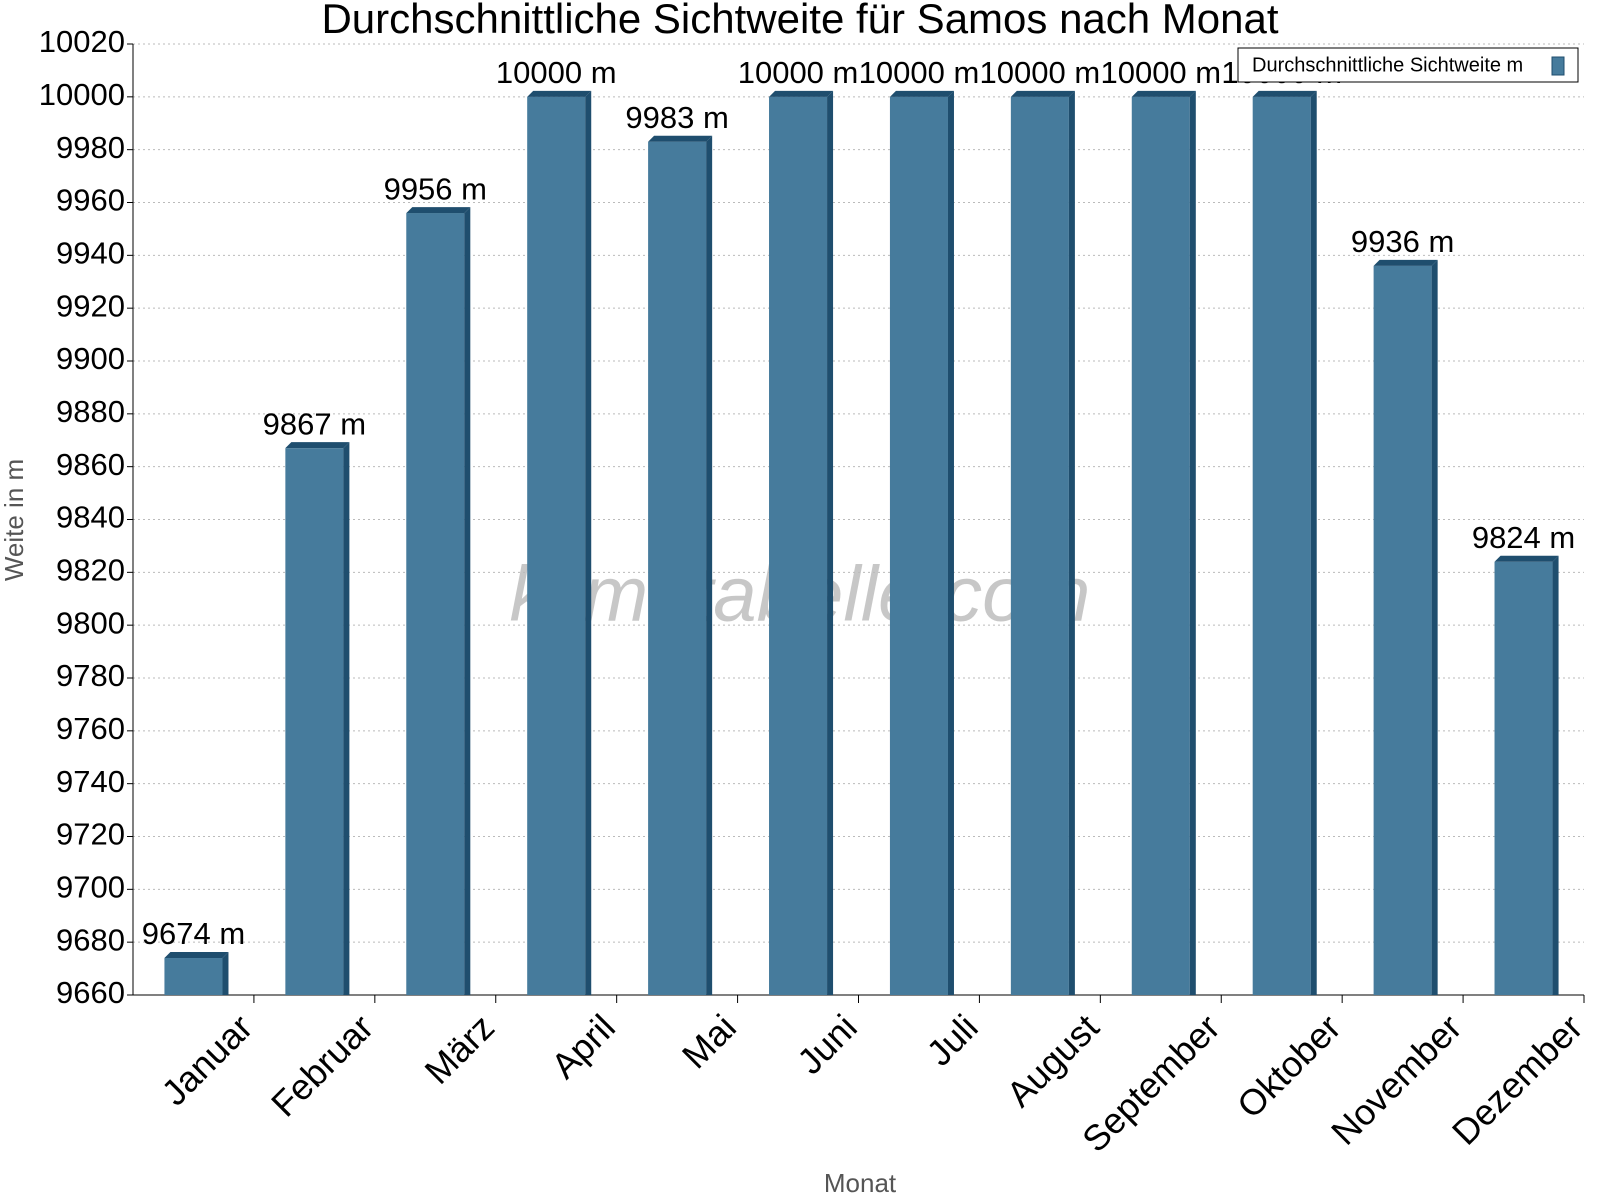 The image size is (1600, 1200). I want to click on x-tick-label: Februar, so click(322, 1065).